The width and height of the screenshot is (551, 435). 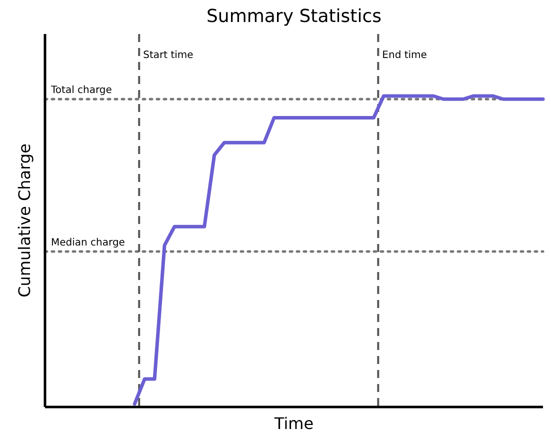 What do you see at coordinates (81, 90) in the screenshot?
I see `ref-line-label: Total charge` at bounding box center [81, 90].